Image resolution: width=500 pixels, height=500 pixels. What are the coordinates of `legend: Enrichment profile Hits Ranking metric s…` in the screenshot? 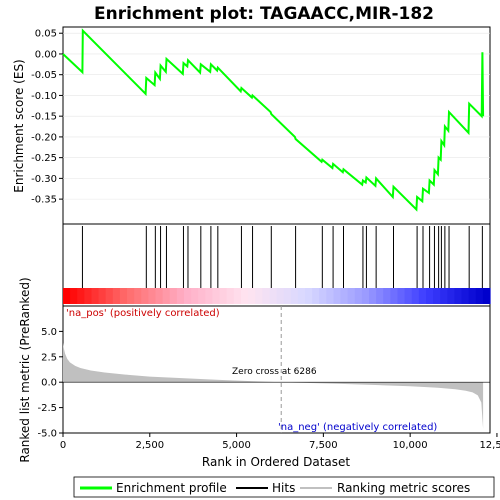 It's located at (284, 487).